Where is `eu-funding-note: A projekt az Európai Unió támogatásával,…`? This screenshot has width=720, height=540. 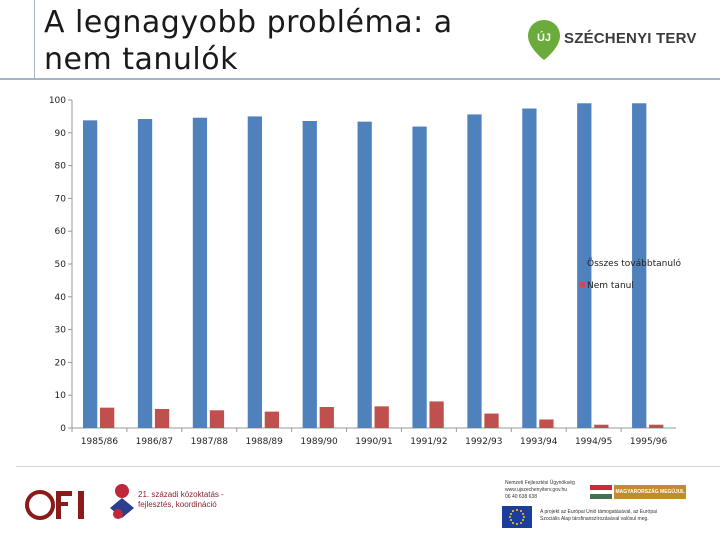
eu-funding-note: A projekt az Európai Unió támogatásával,… is located at coordinates (615, 516).